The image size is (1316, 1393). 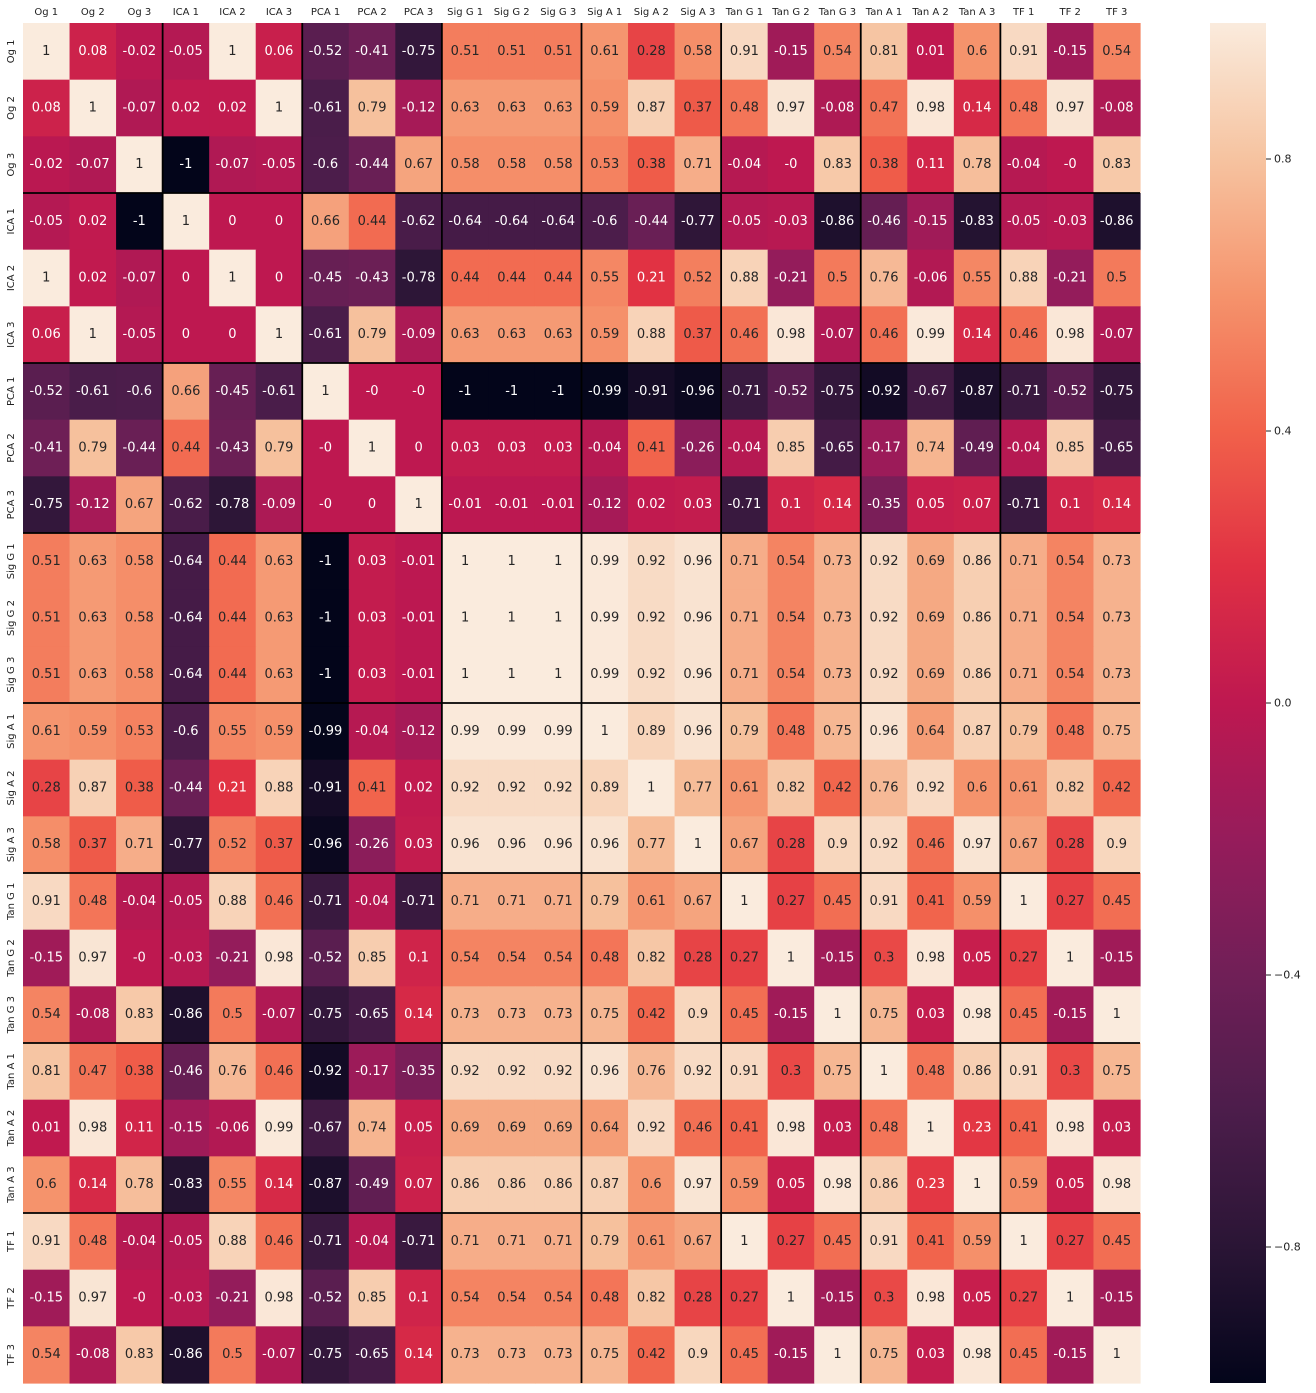 What do you see at coordinates (558, 1184) in the screenshot?
I see `cell-value-label: 0.86` at bounding box center [558, 1184].